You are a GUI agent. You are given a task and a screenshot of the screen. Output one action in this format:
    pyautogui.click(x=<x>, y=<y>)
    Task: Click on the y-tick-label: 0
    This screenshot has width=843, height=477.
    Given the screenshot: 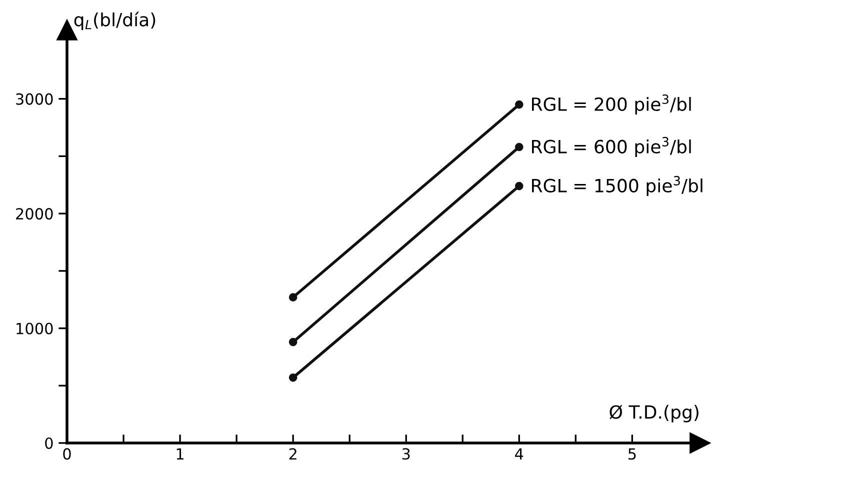 What is the action you would take?
    pyautogui.click(x=49, y=443)
    